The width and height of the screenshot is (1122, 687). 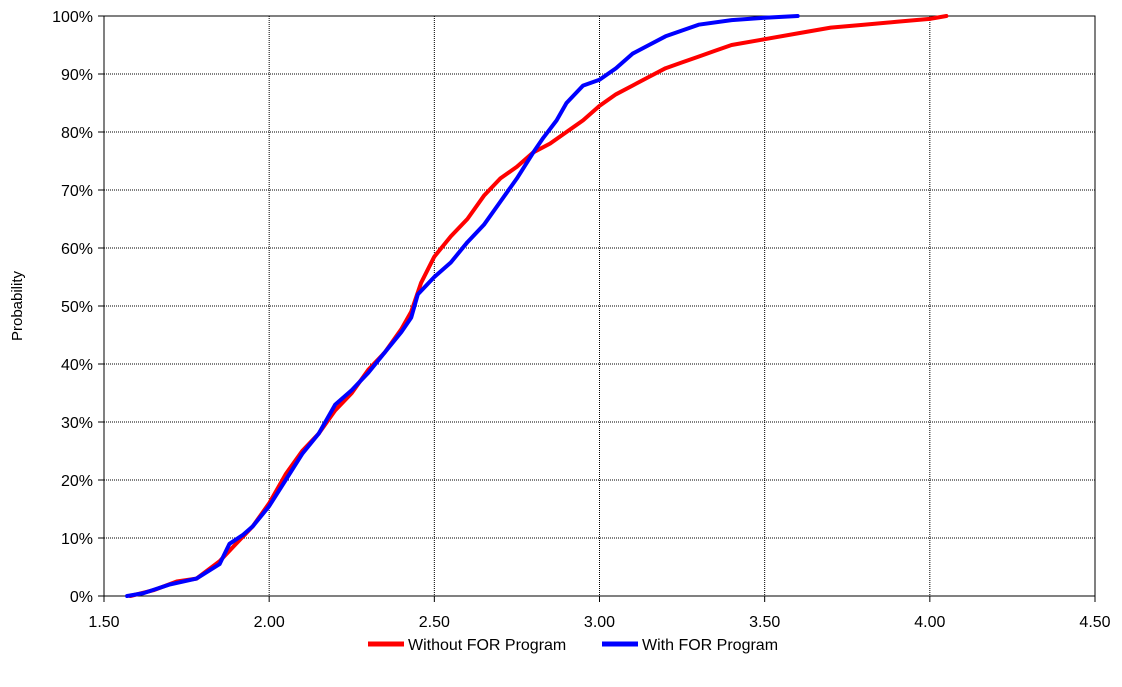 I want to click on y-tick-label: 0%, so click(x=81, y=597).